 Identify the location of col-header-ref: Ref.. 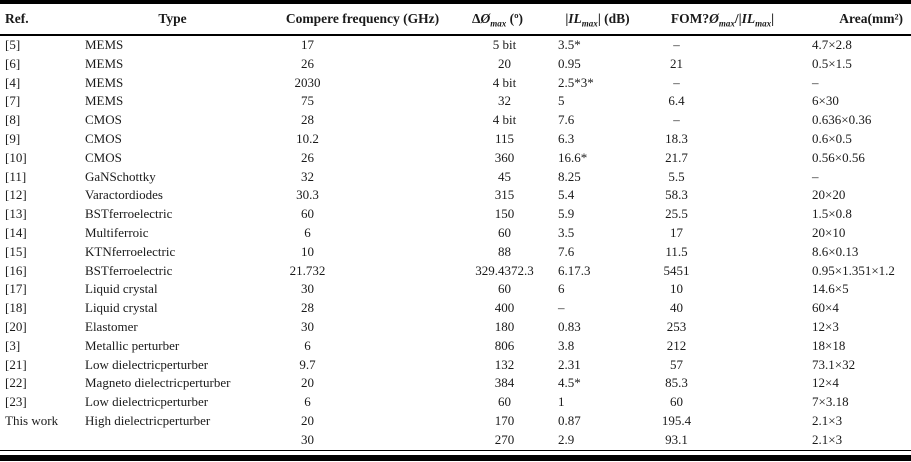
(37, 19).